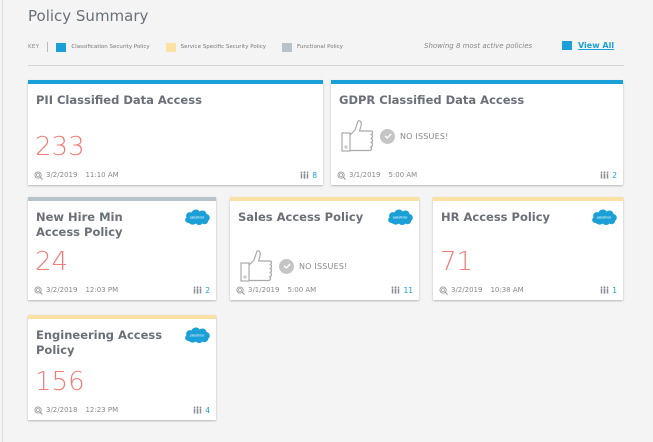 This screenshot has width=653, height=442. I want to click on legend-service-specific: Service Specific Security Policy, so click(216, 47).